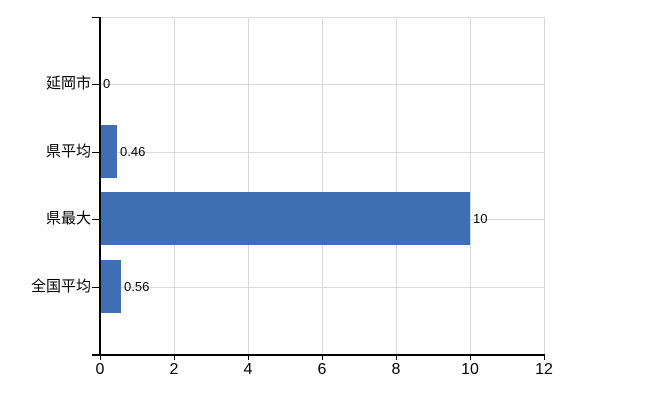 The height and width of the screenshot is (400, 650). I want to click on bar-value-label: 0, so click(107, 83).